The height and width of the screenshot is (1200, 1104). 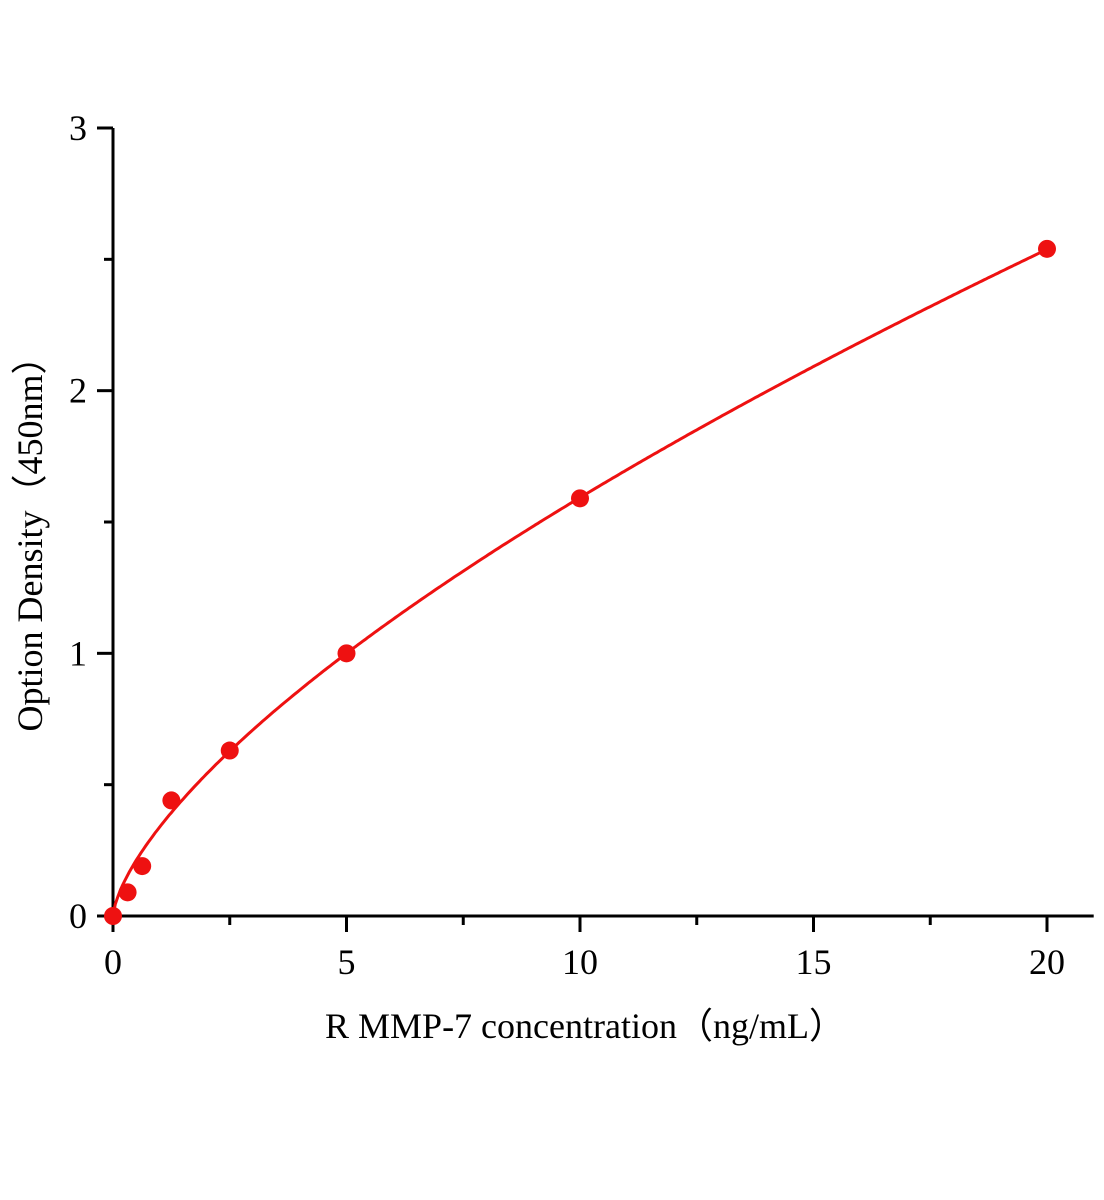 What do you see at coordinates (78, 391) in the screenshot?
I see `y-tick-label: 2` at bounding box center [78, 391].